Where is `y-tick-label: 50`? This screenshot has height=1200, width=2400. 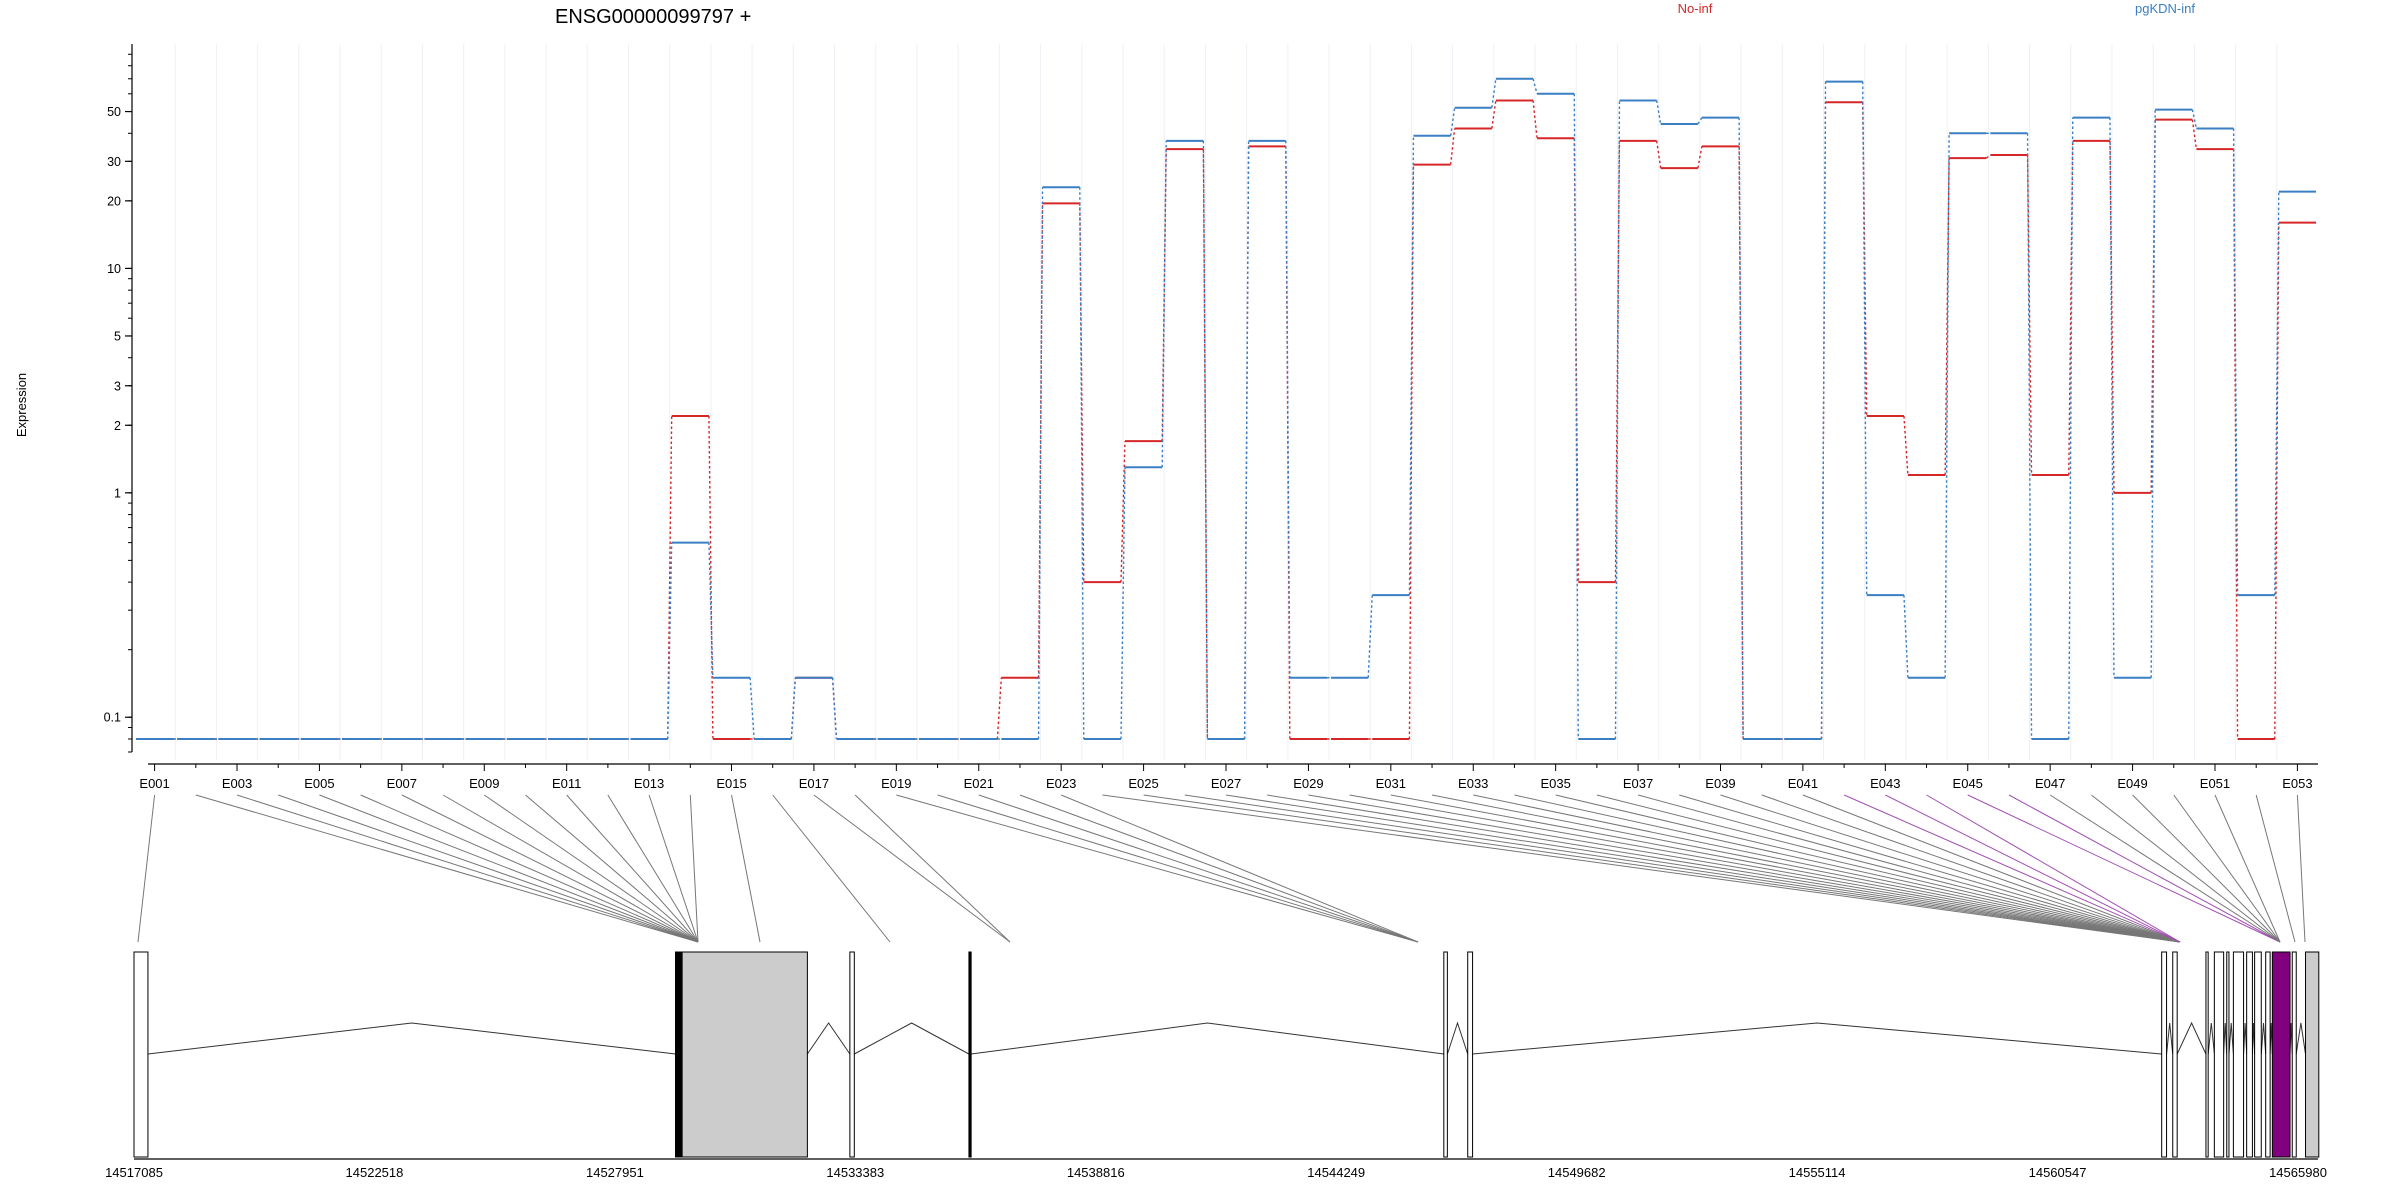
y-tick-label: 50 is located at coordinates (114, 112).